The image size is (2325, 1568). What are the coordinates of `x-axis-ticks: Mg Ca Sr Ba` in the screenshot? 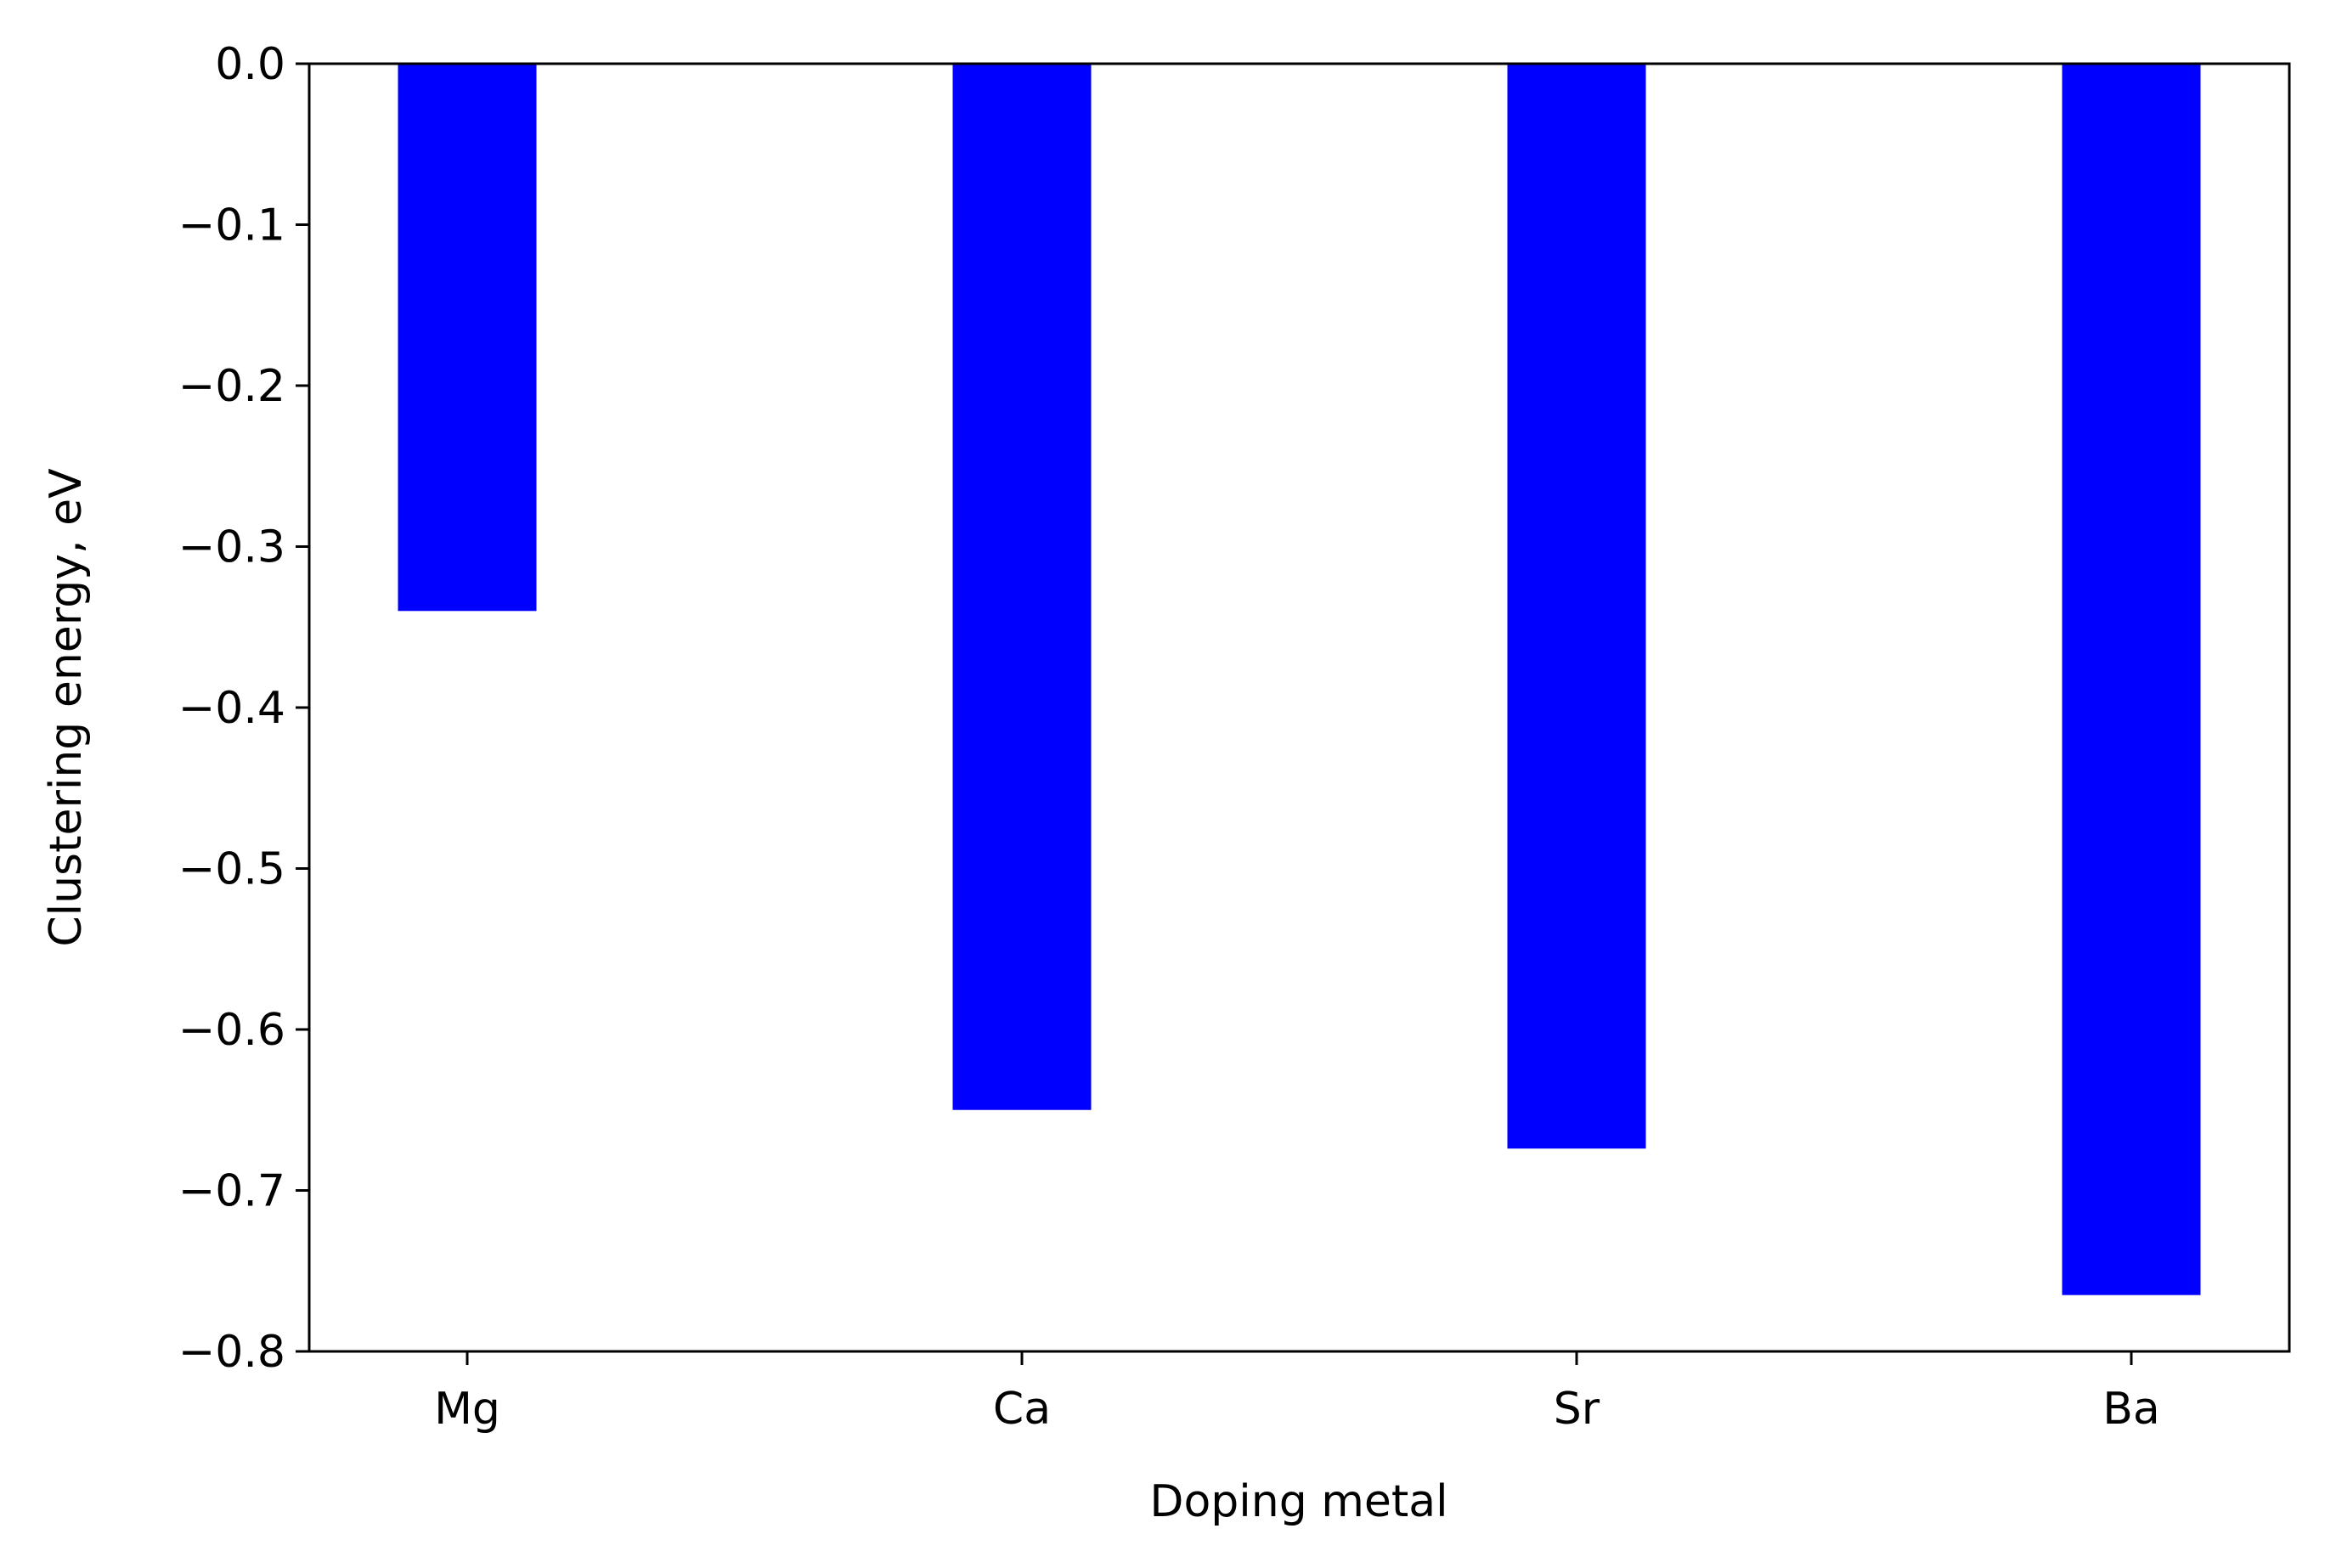 It's located at (1297, 1393).